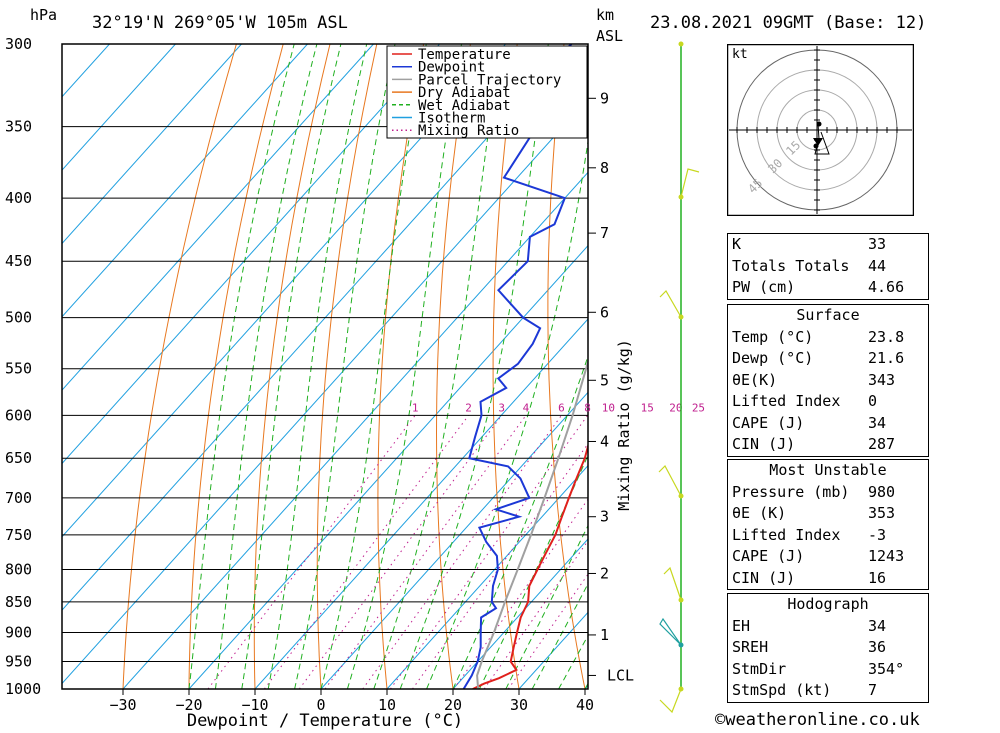 The image size is (1000, 733). I want to click on mixing-ratio-label: 3, so click(501, 407).